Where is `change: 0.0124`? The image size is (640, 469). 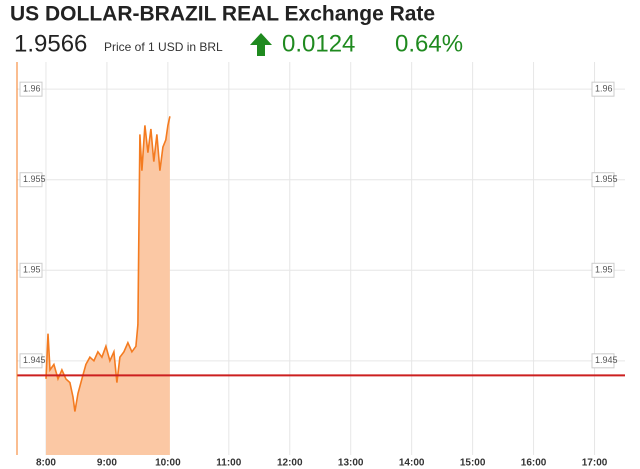 change: 0.0124 is located at coordinates (318, 43).